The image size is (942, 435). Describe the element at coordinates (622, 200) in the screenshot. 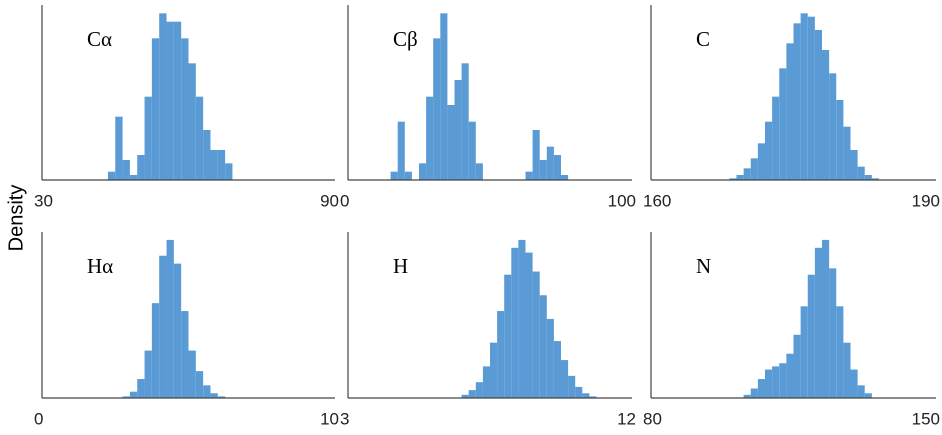

I see `x-tick-label: 100` at that location.